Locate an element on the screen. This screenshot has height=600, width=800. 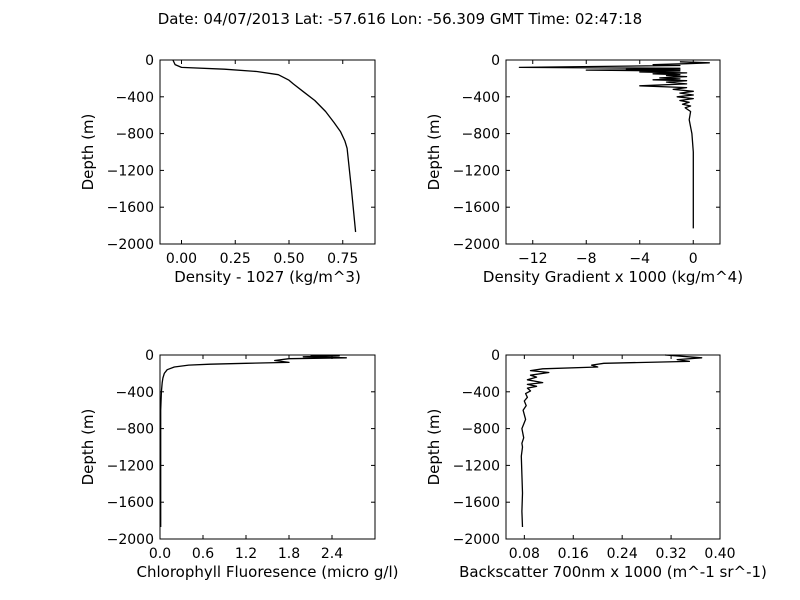
x-tick-label: 0.08 is located at coordinates (524, 554).